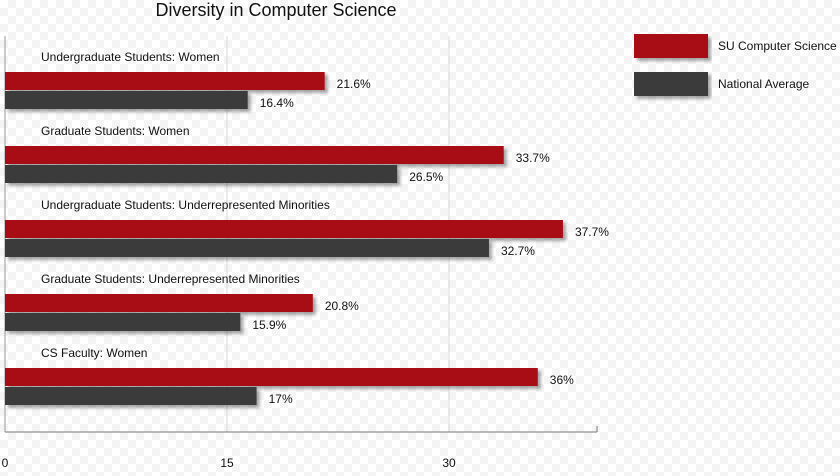 The image size is (840, 476). Describe the element at coordinates (426, 177) in the screenshot. I see `value-label: 26.5%` at that location.